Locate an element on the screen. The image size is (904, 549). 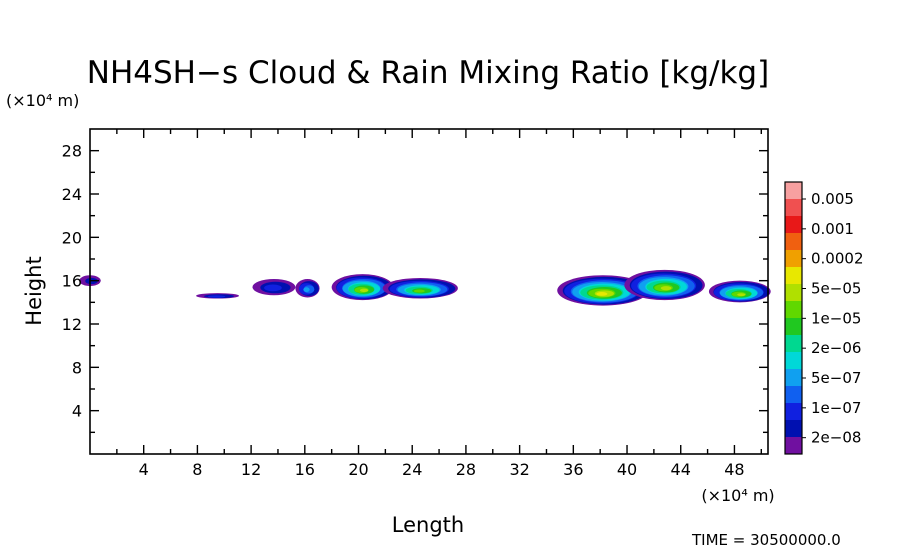
x-tick-label: 28 is located at coordinates (466, 469).